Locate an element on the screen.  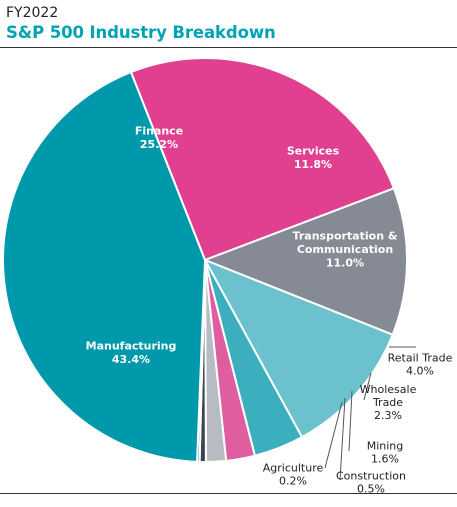
leader-line-construction is located at coordinates (342, 439).